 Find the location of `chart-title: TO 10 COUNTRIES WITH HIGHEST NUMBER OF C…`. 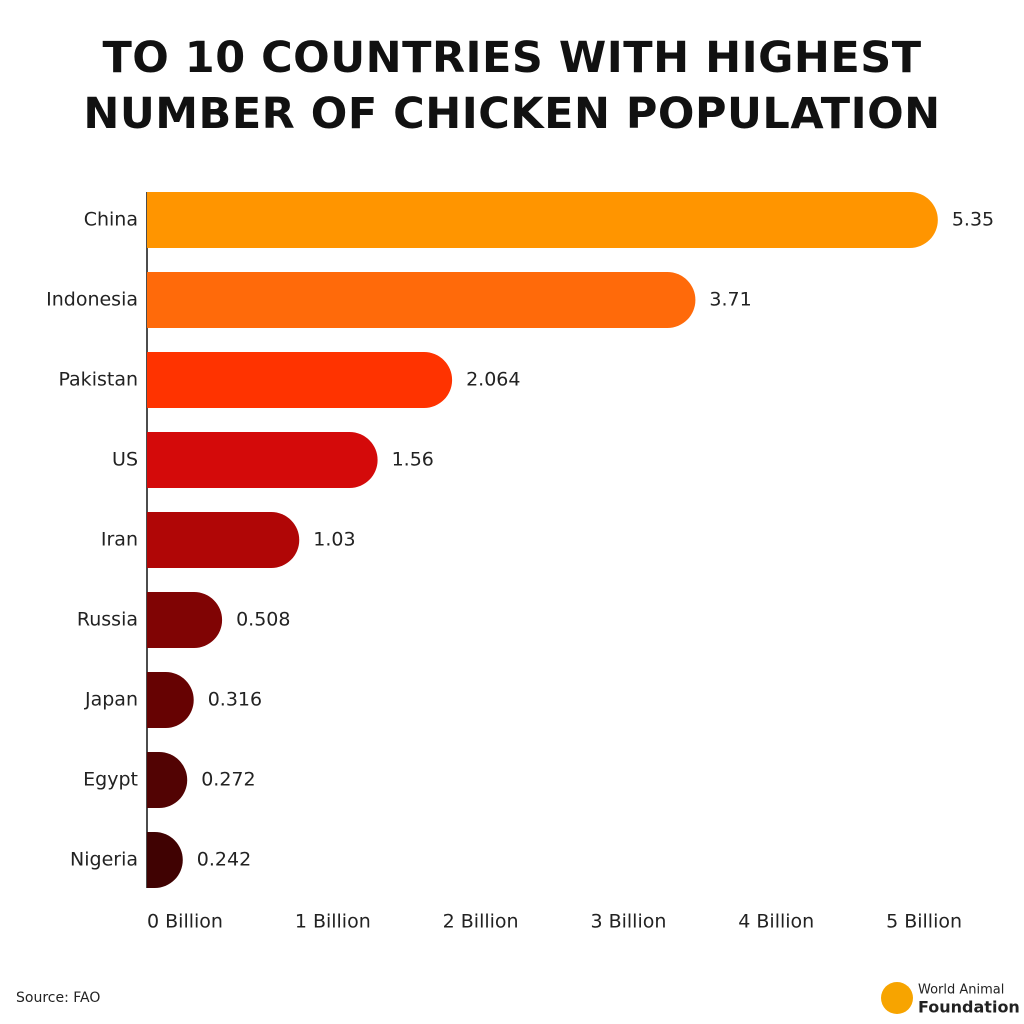

chart-title: TO 10 COUNTRIES WITH HIGHEST NUMBER OF C… is located at coordinates (512, 86).